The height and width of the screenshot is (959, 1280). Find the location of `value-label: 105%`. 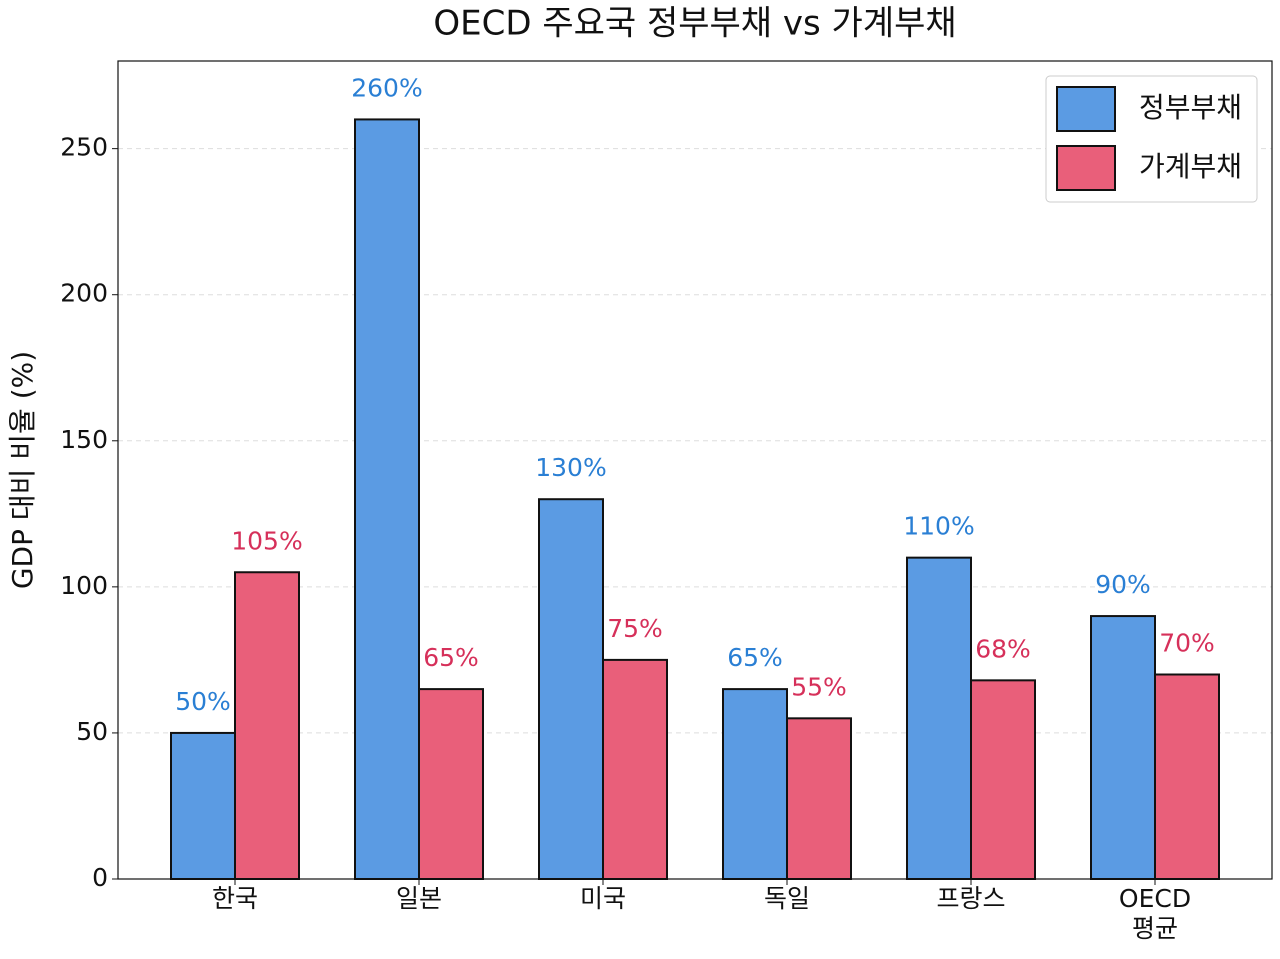

value-label: 105% is located at coordinates (266, 540).